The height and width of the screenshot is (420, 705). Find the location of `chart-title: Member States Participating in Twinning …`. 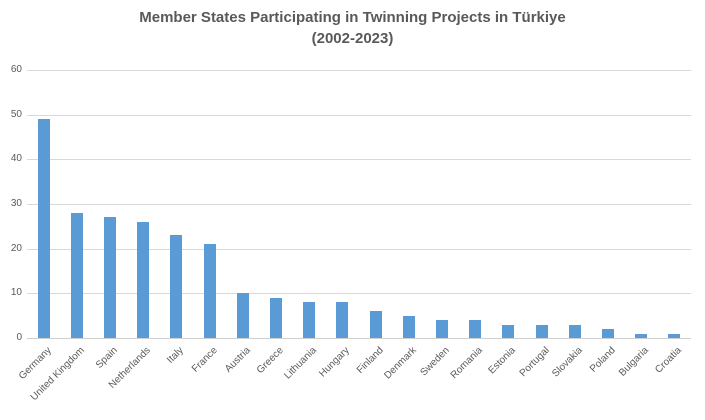

chart-title: Member States Participating in Twinning … is located at coordinates (352, 28).